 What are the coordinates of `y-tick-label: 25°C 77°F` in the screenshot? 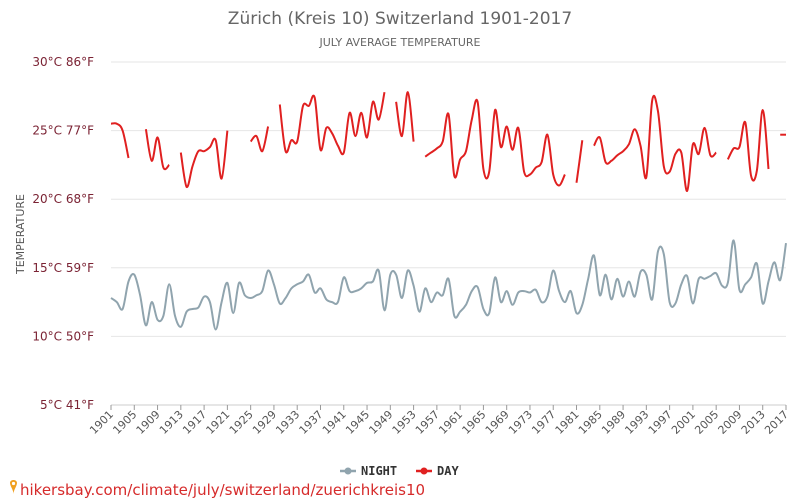 It's located at (63, 131).